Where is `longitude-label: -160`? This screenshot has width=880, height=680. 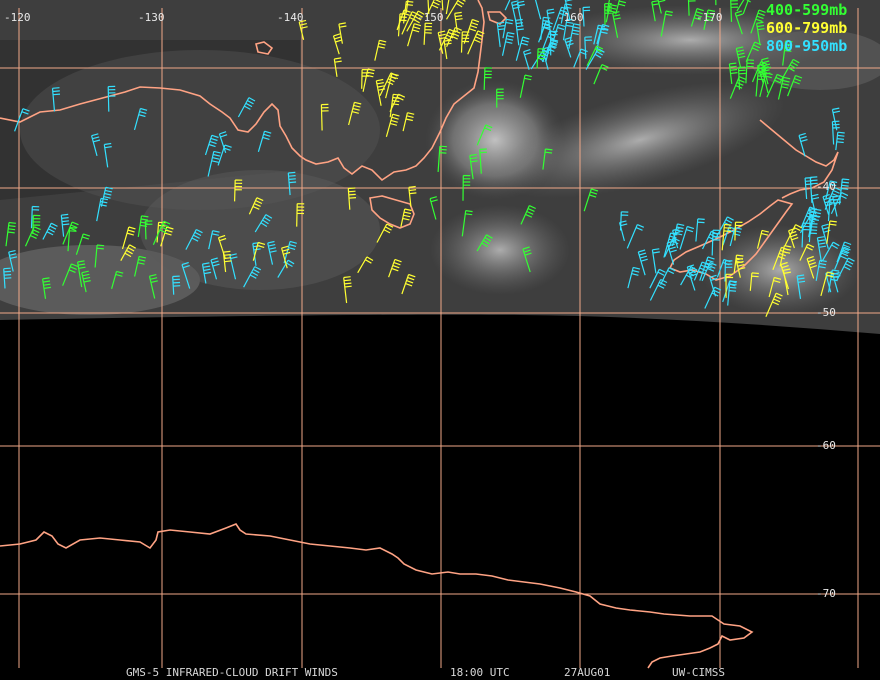 longitude-label: -160 is located at coordinates (570, 17).